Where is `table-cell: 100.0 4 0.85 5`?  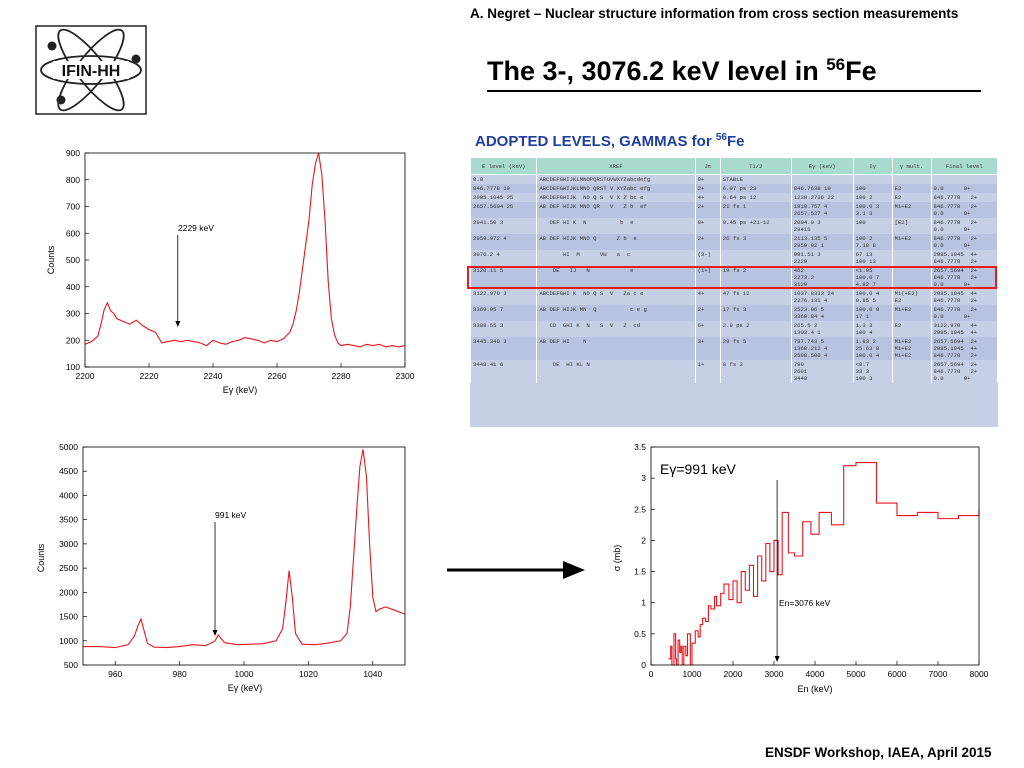
table-cell: 100.0 4 0.85 5 is located at coordinates (872, 297).